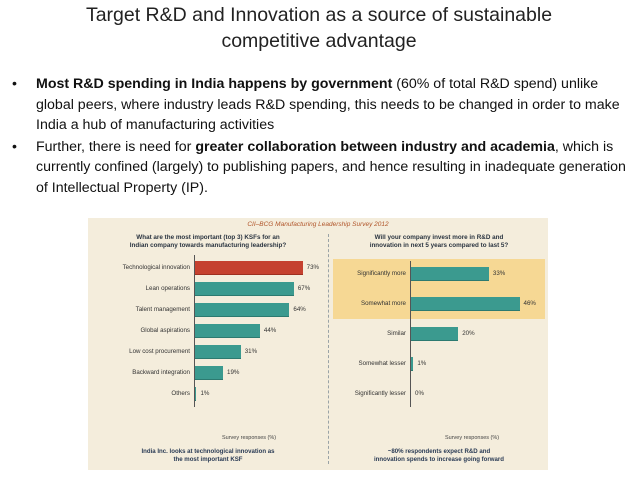  Describe the element at coordinates (328, 349) in the screenshot. I see `panel-divider` at that location.